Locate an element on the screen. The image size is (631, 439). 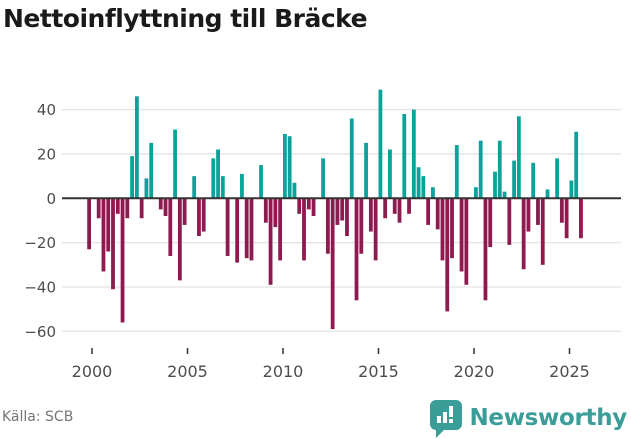
x-axis-label: 2010 is located at coordinates (283, 371).